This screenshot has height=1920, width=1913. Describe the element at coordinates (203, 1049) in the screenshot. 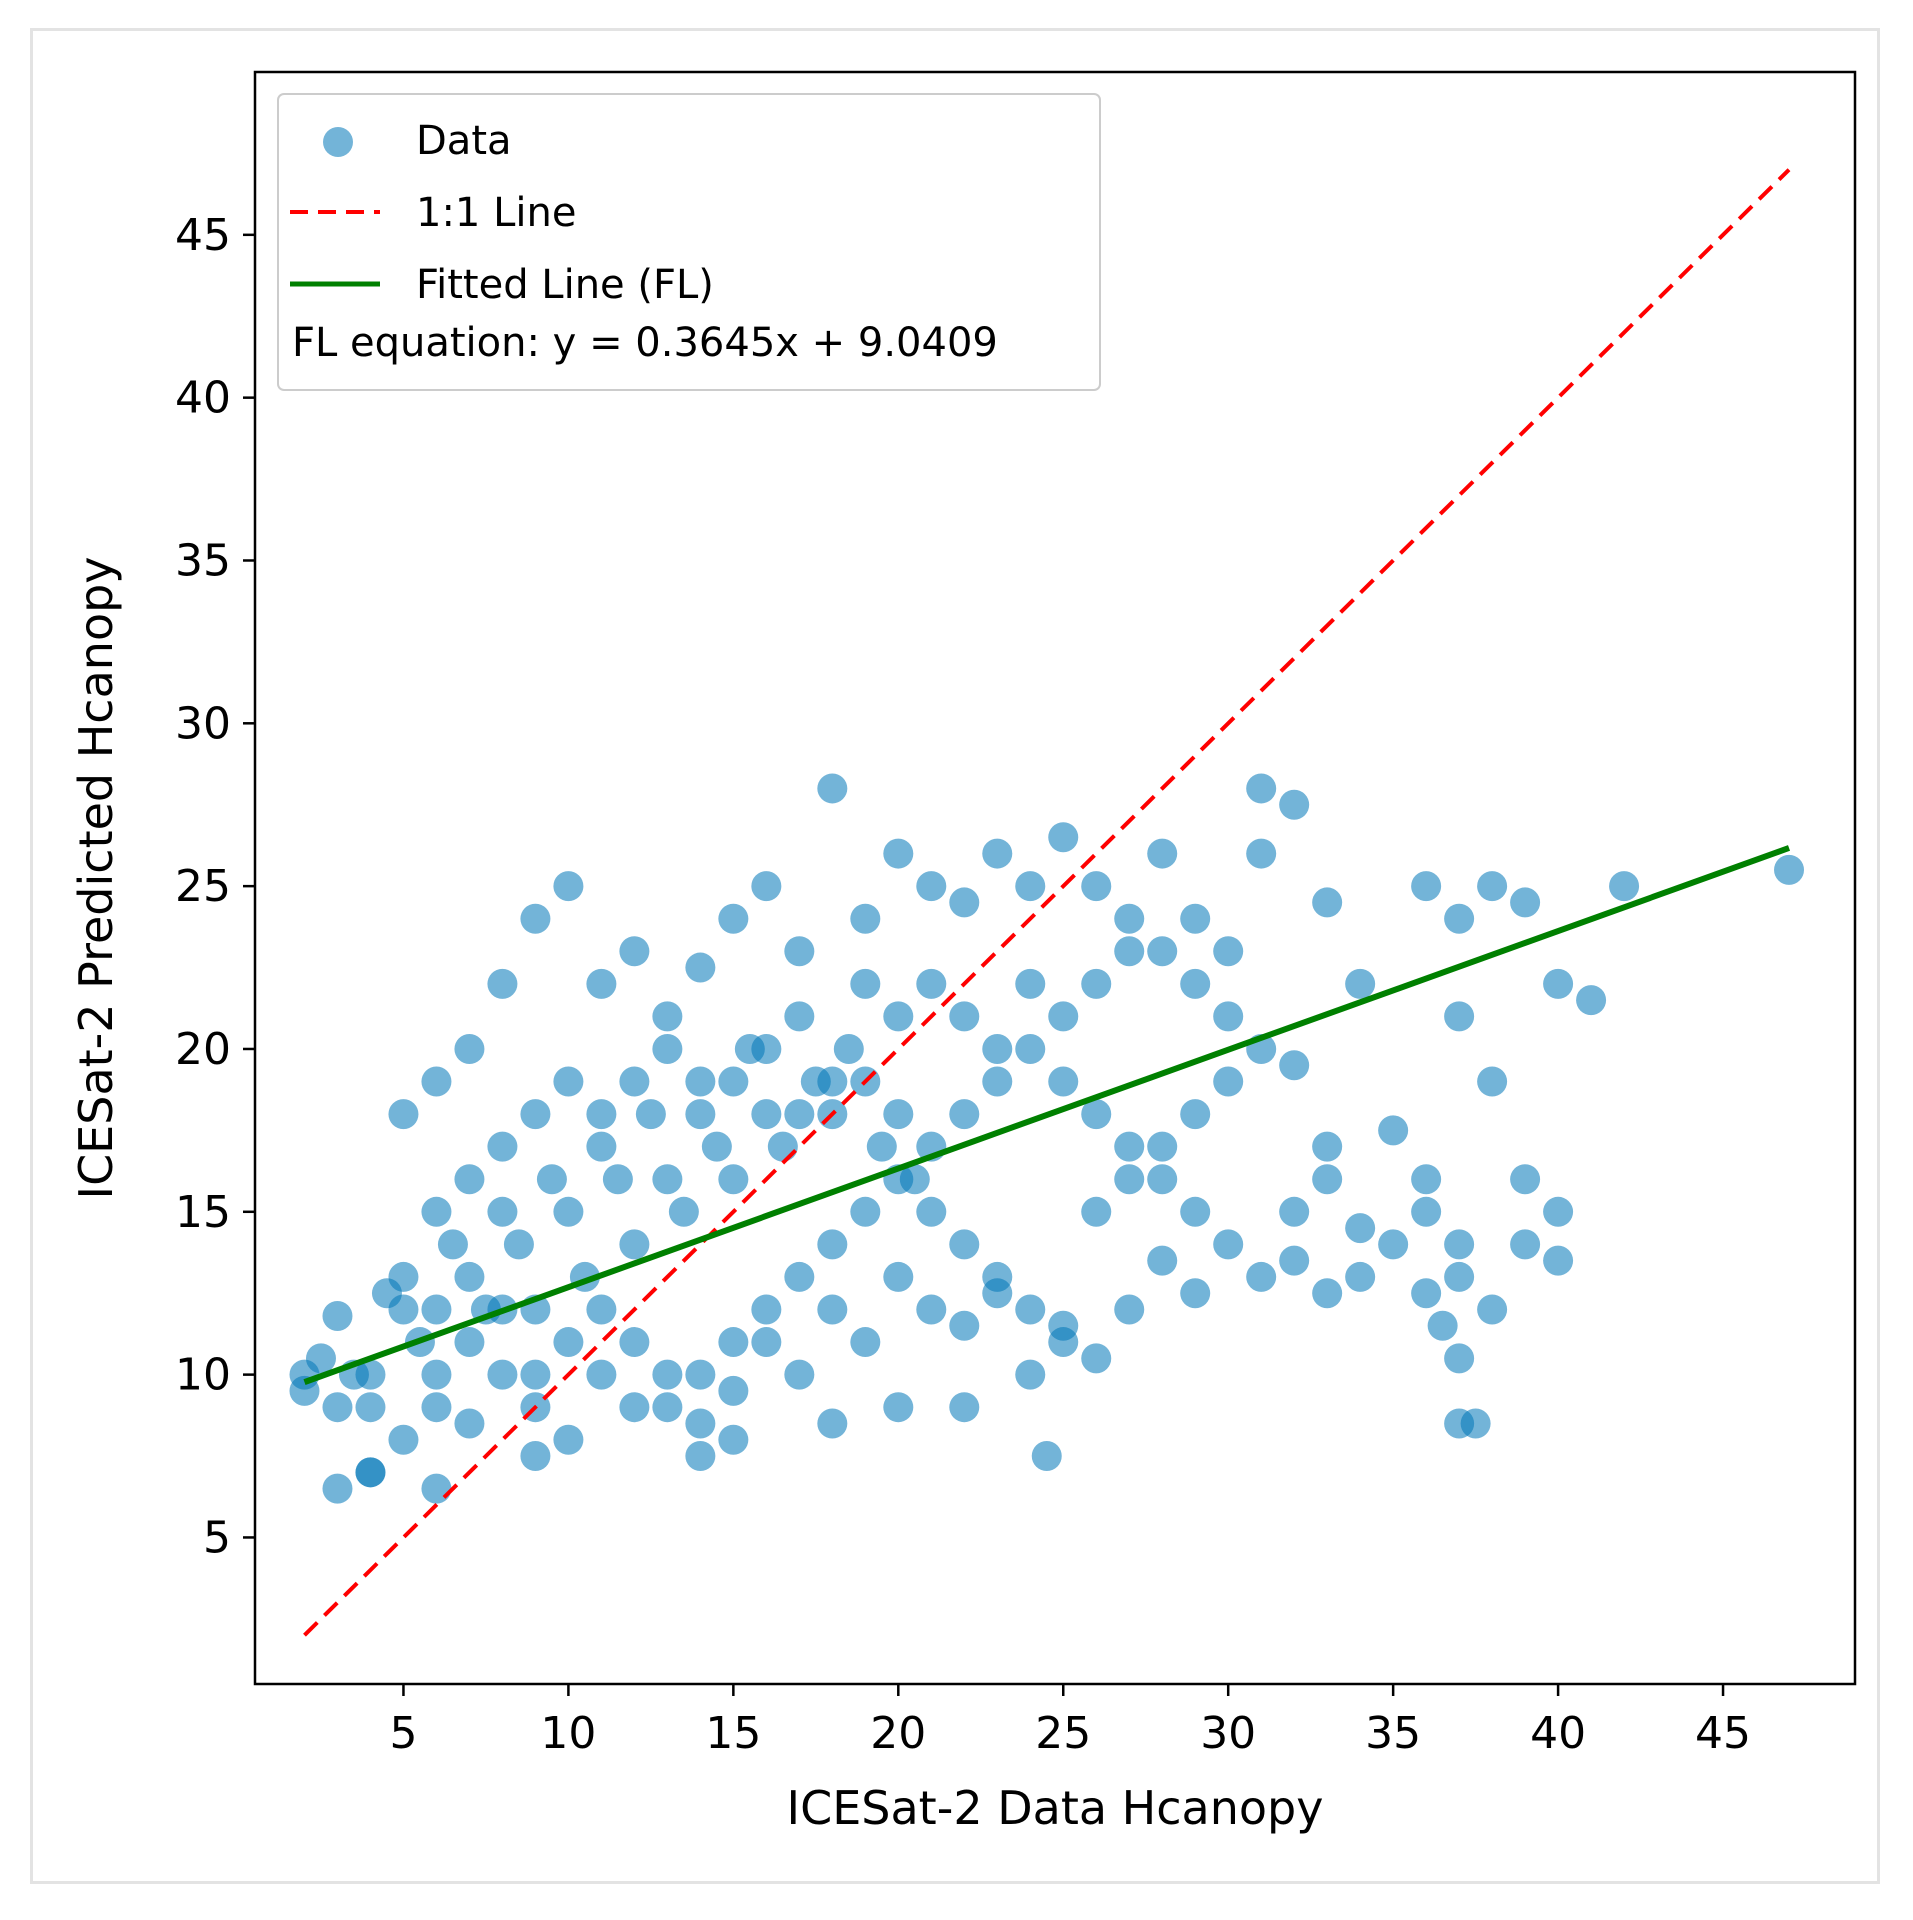

I see `y-tick-label: 20` at that location.